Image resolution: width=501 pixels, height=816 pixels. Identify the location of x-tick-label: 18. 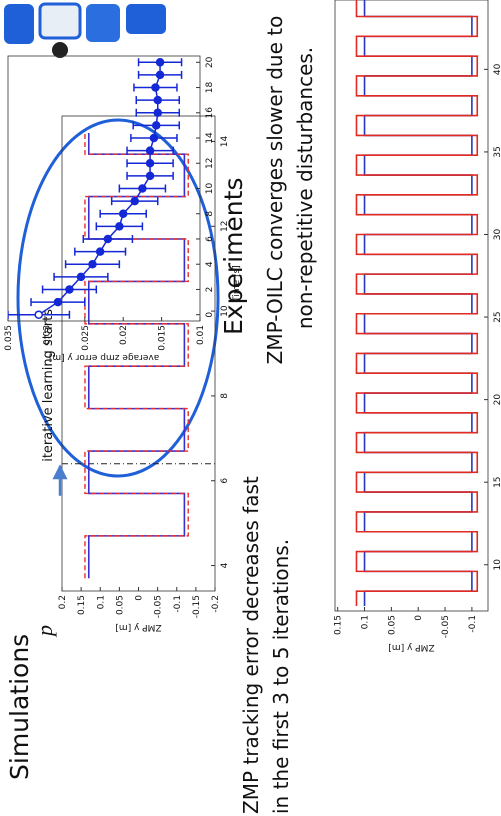
(210, 88).